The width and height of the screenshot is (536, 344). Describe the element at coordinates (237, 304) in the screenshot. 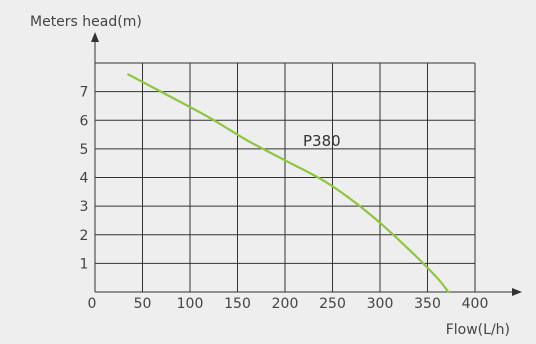

I see `x-tick-label: 150` at that location.